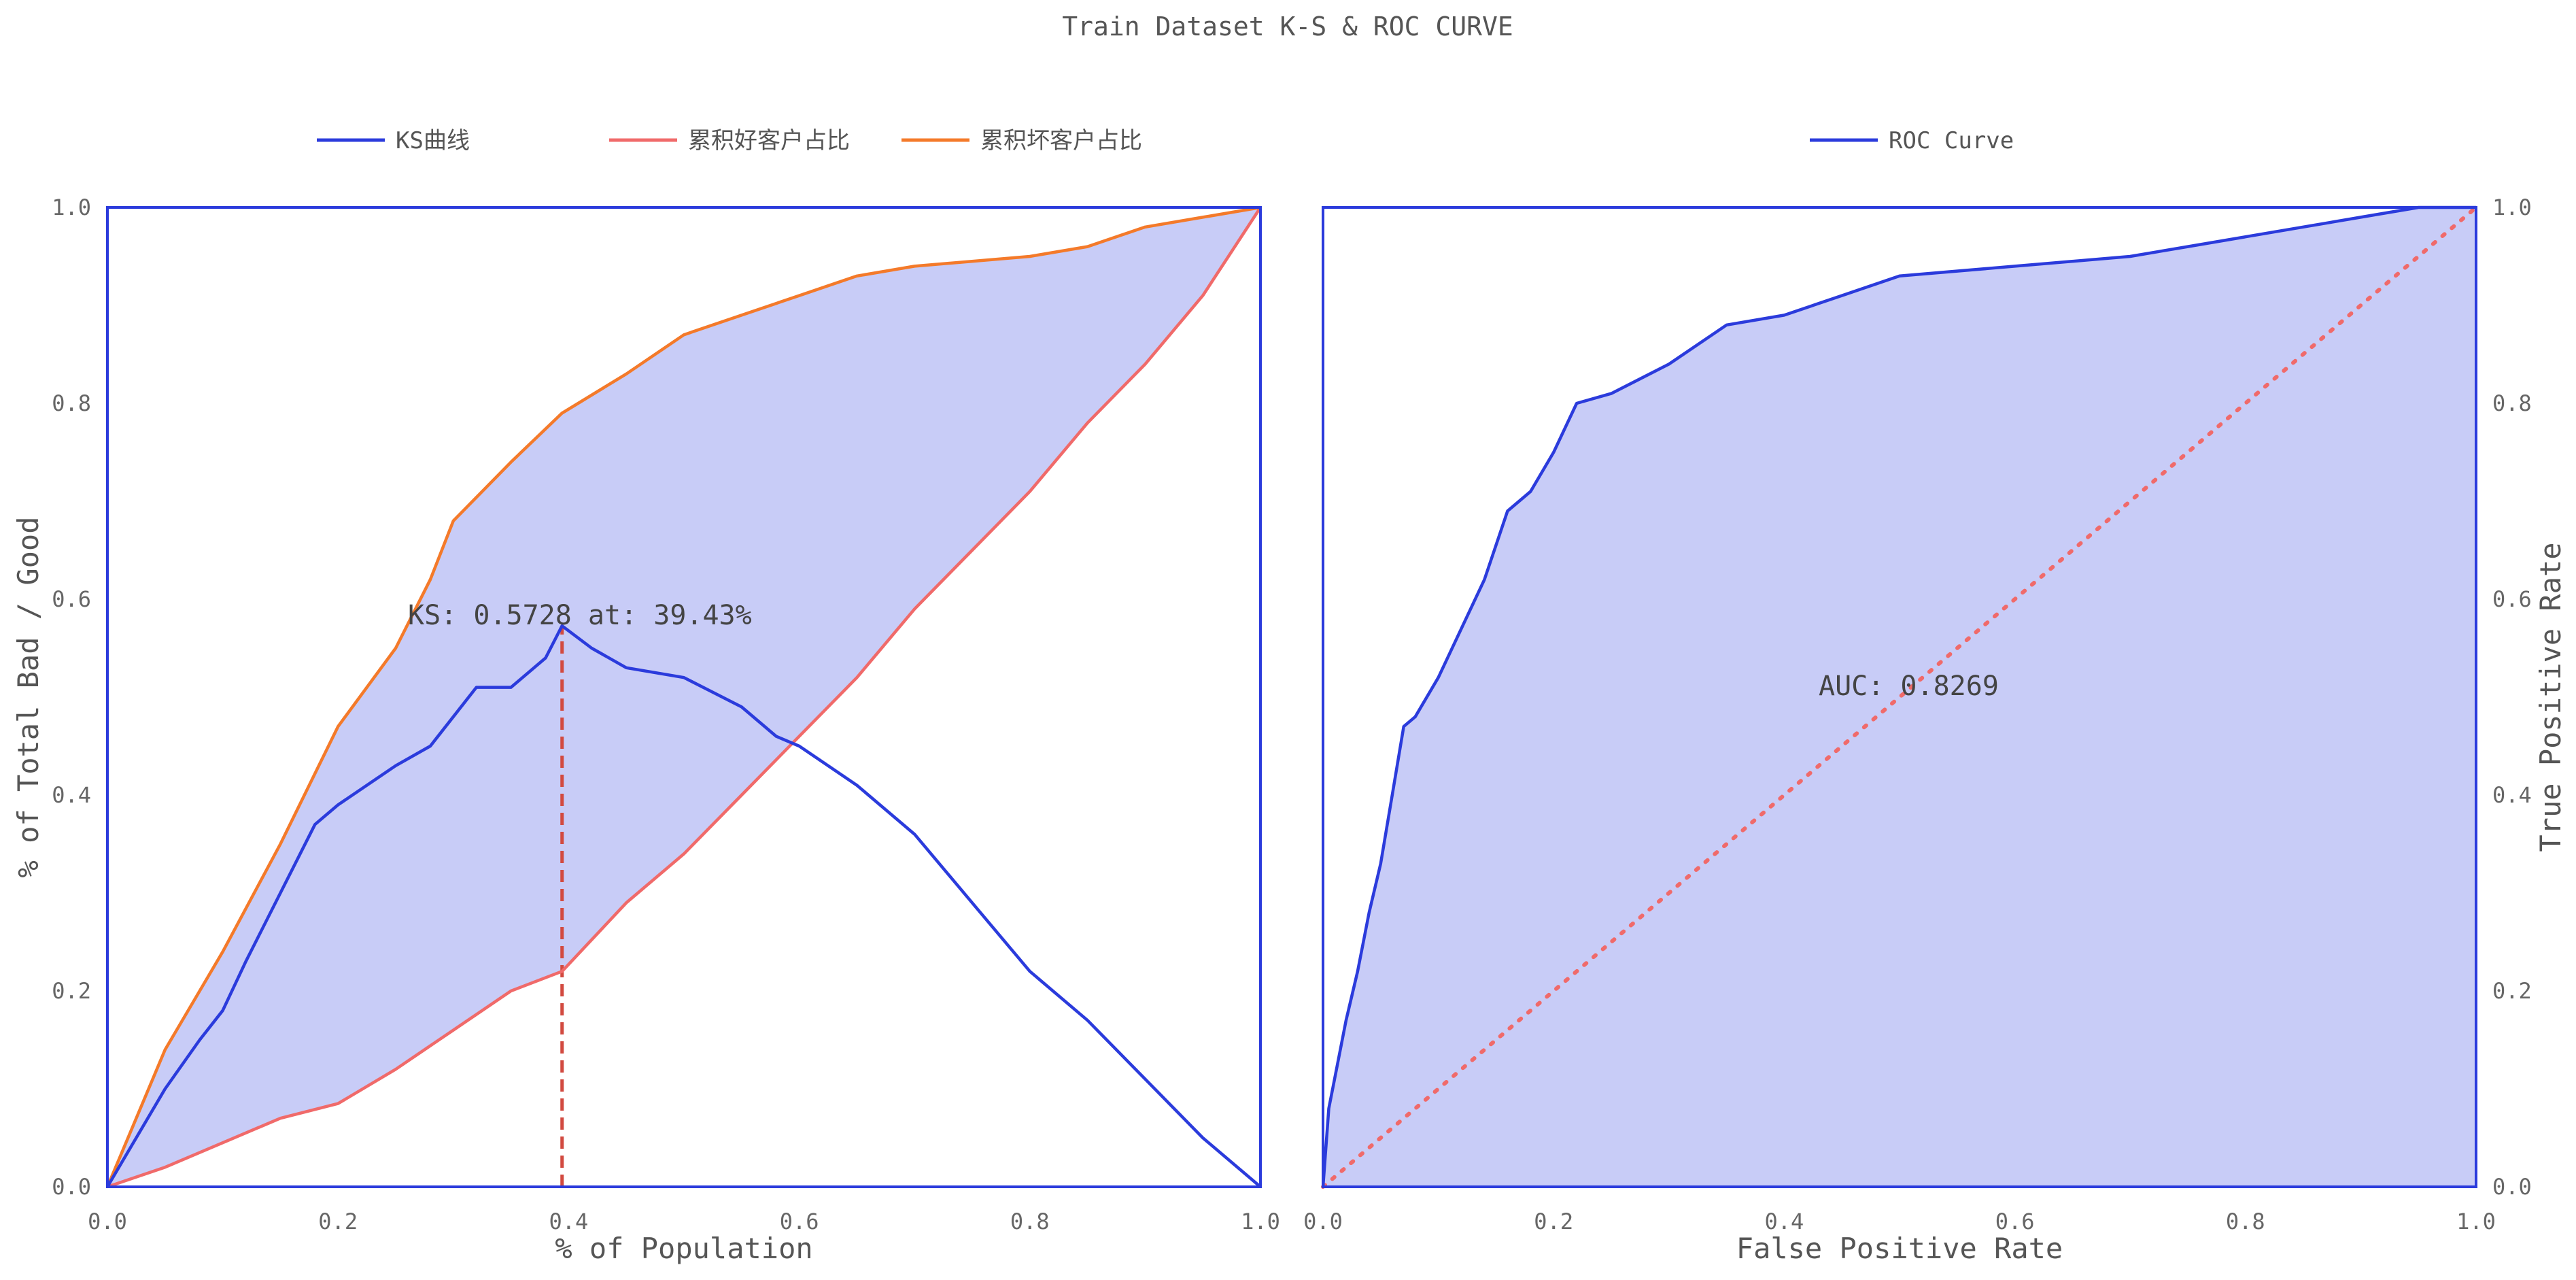  I want to click on figure-title: Train Dataset K-S & ROC CURVE, so click(1287, 26).